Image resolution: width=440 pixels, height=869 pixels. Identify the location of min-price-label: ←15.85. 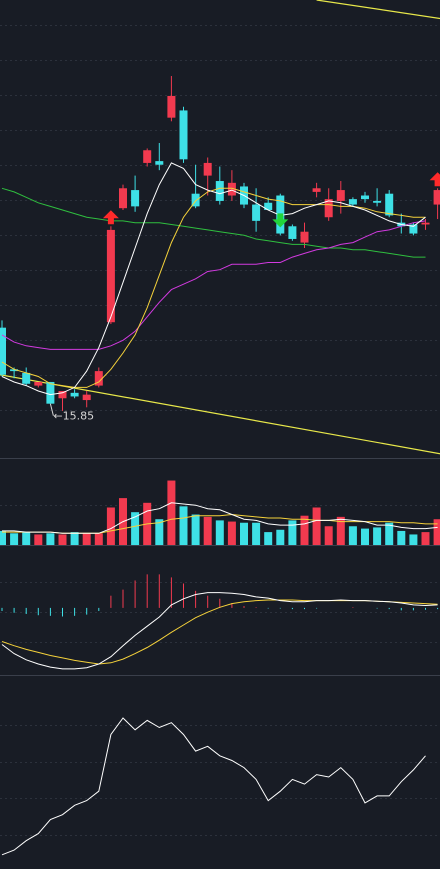
(73, 416).